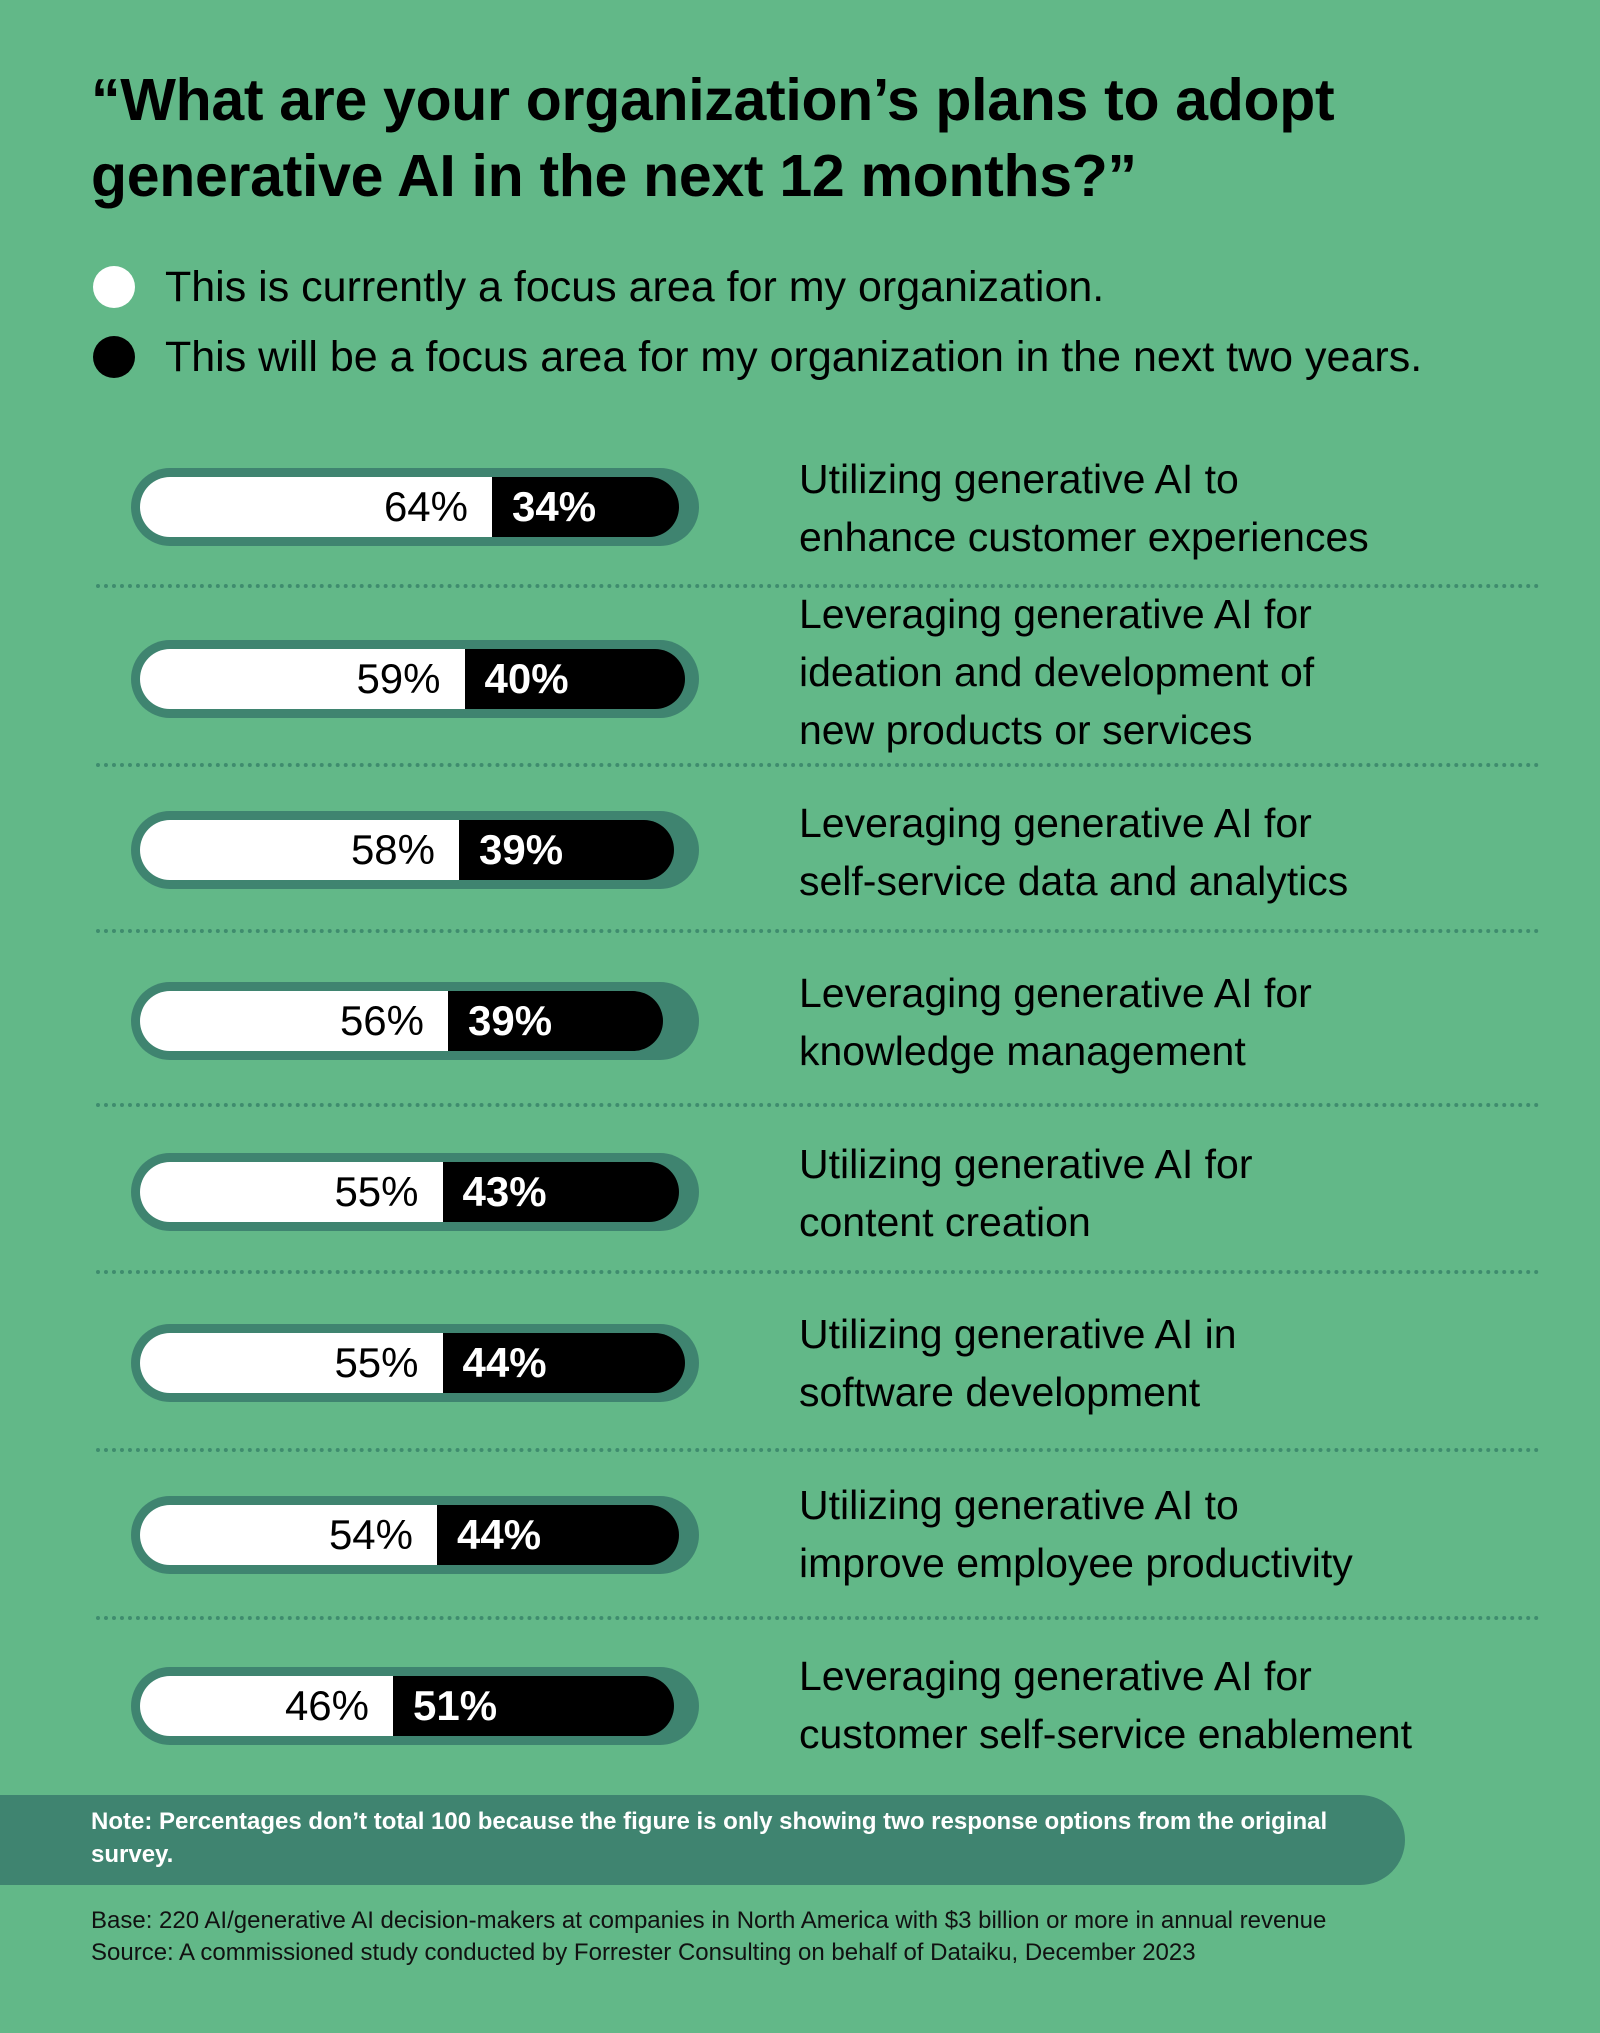  Describe the element at coordinates (526, 678) in the screenshot. I see `value-label-next-two-years: 40%` at that location.